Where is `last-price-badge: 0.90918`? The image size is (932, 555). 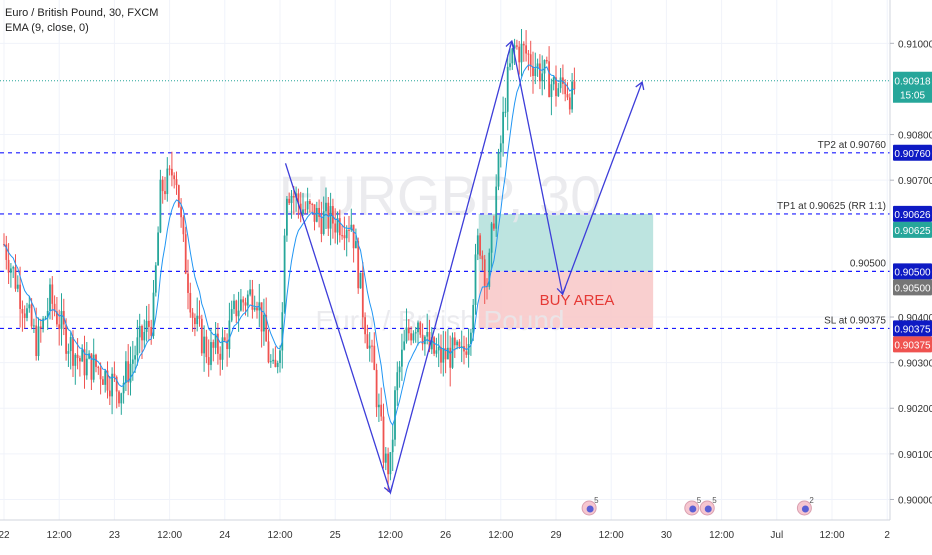
last-price-badge: 0.90918 is located at coordinates (912, 82).